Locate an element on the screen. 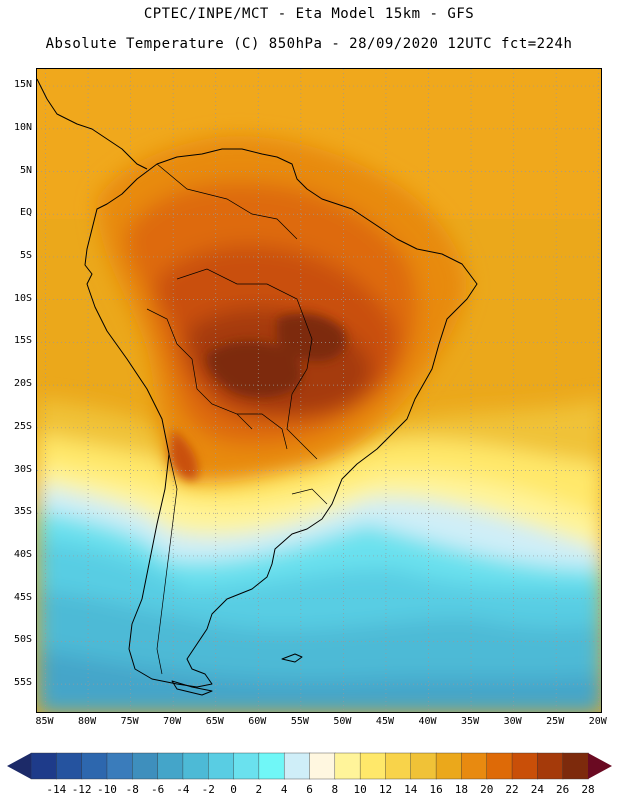  colorbar-label: 22 is located at coordinates (512, 789).